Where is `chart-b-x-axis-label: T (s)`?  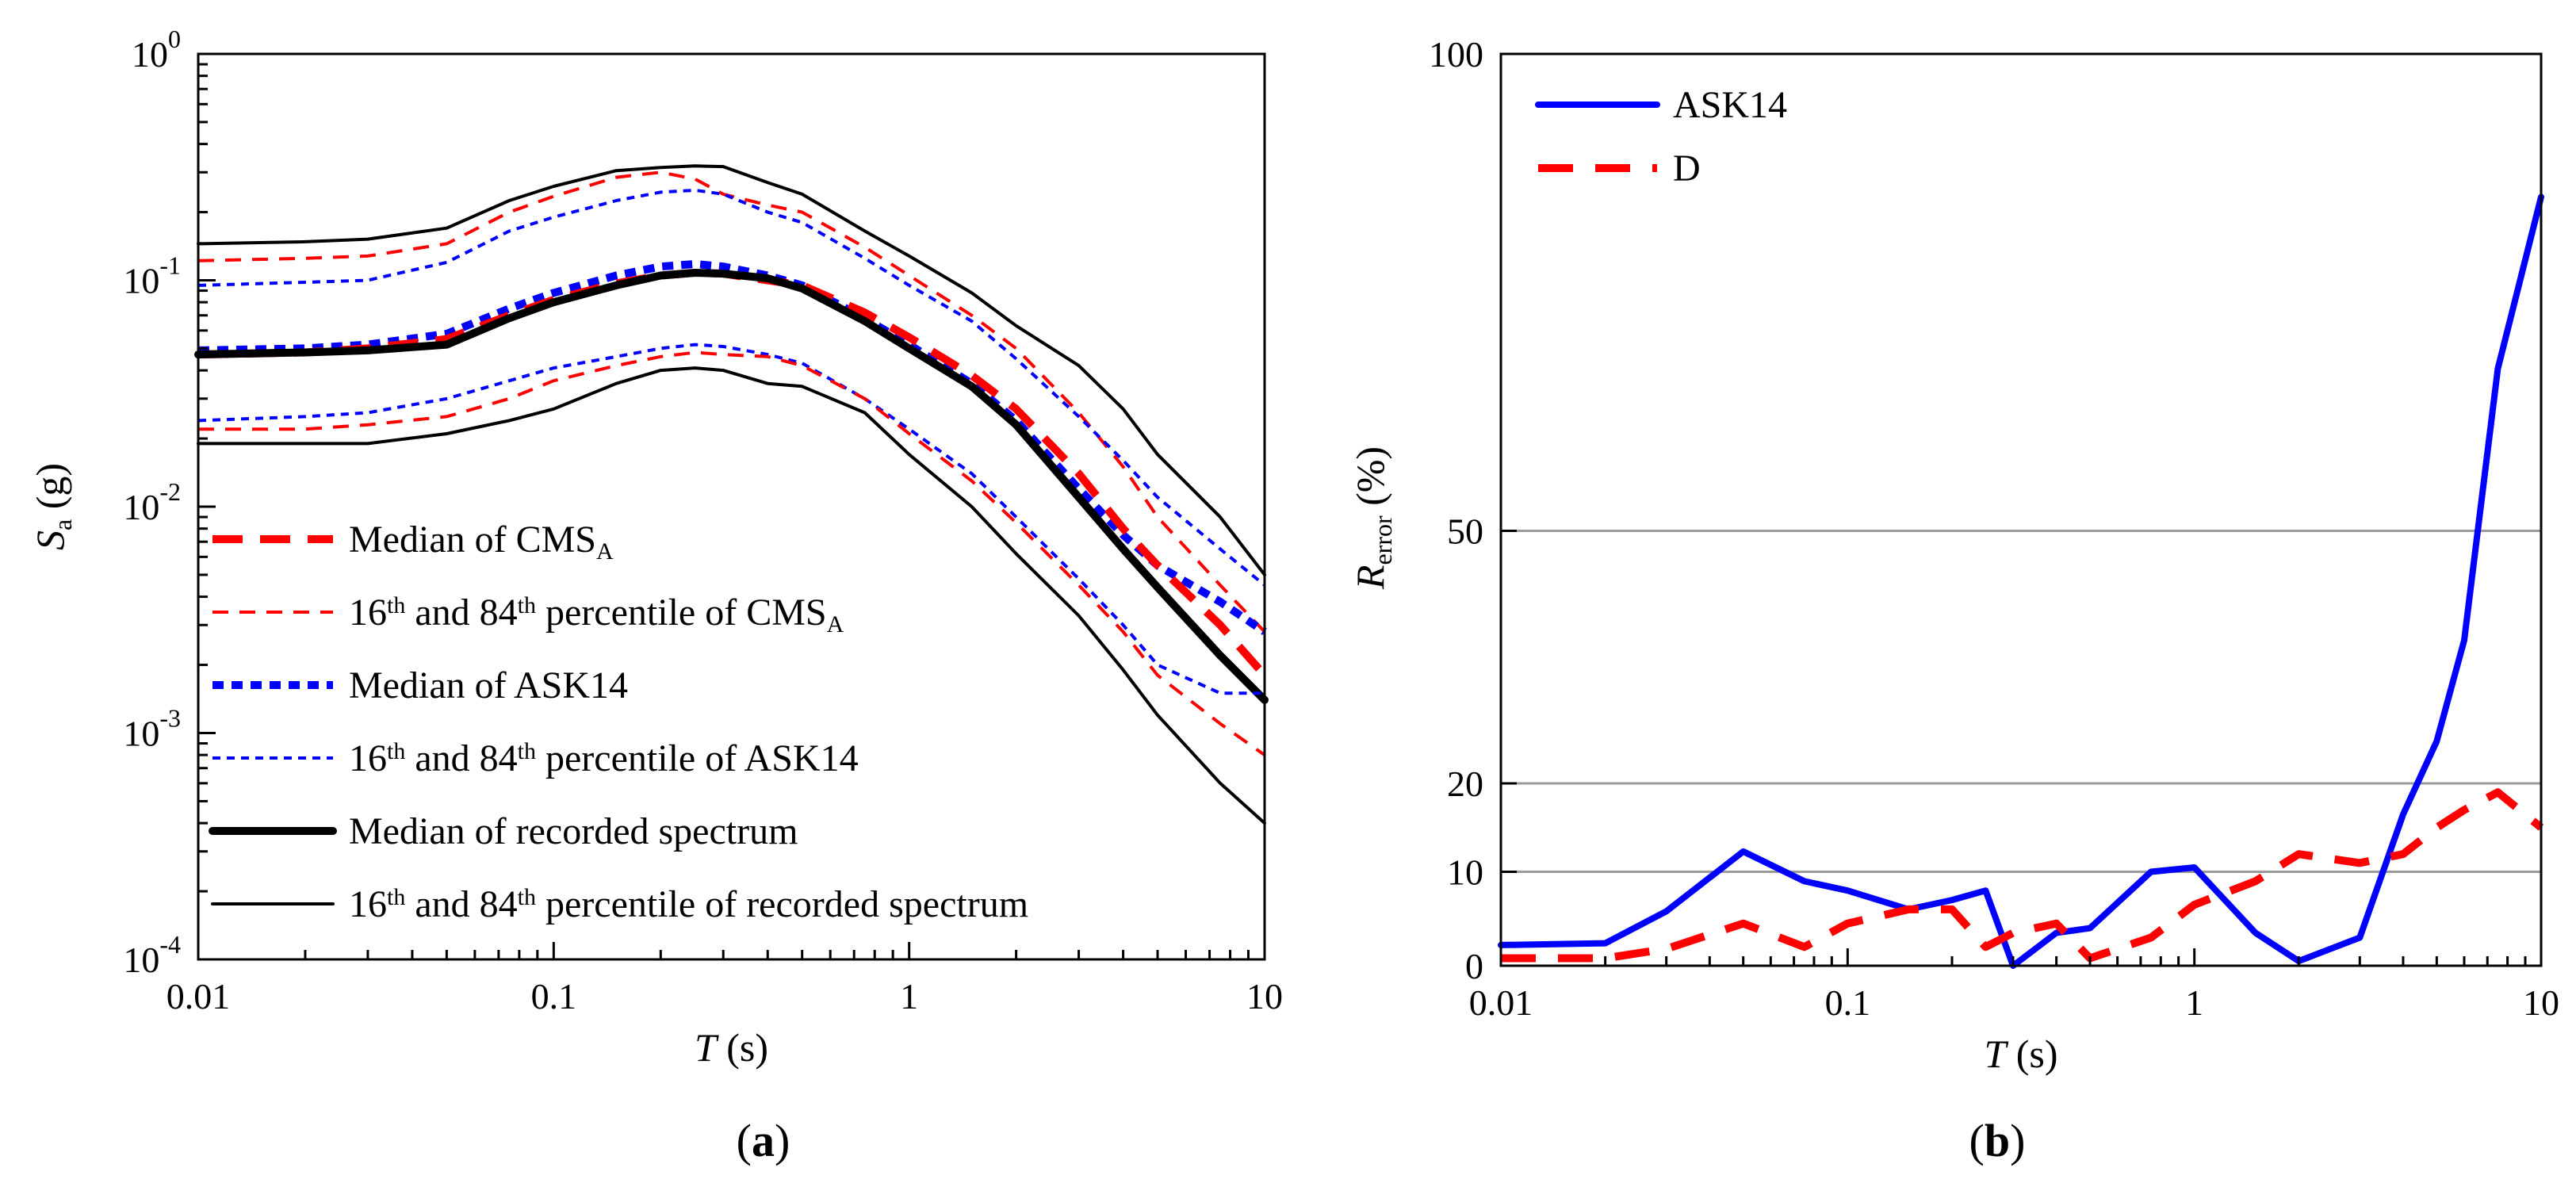 chart-b-x-axis-label: T (s) is located at coordinates (2020, 1054).